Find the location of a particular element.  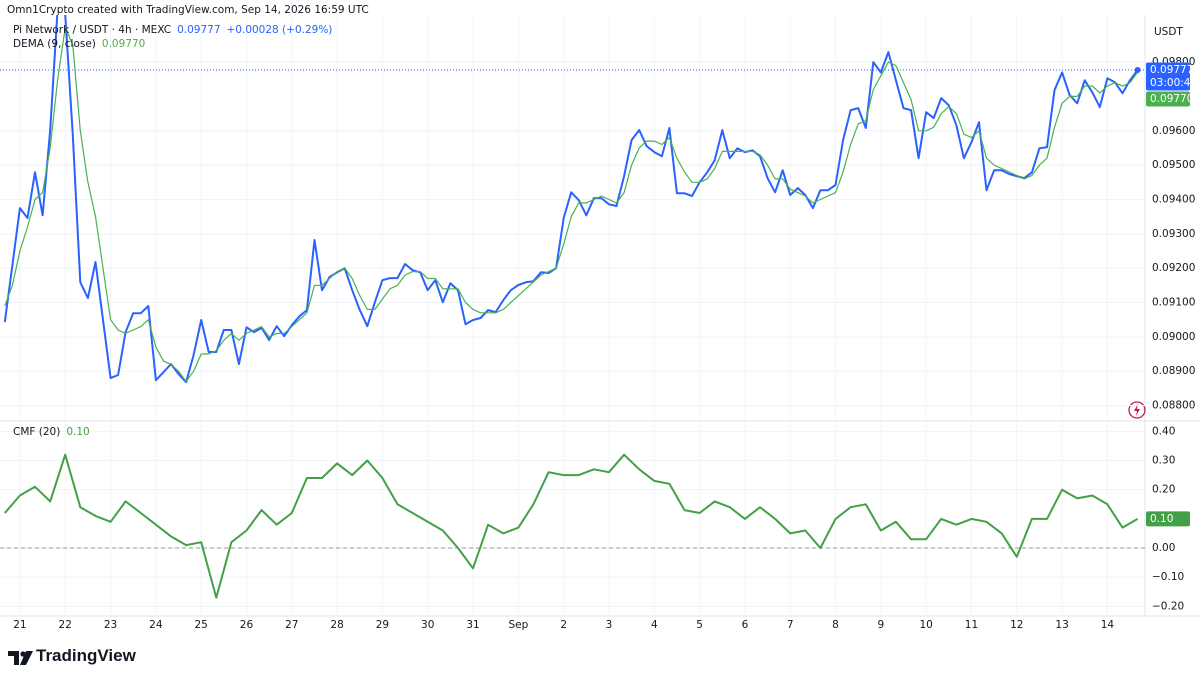

indicator-name: DEMA (9, close) is located at coordinates (54, 44).